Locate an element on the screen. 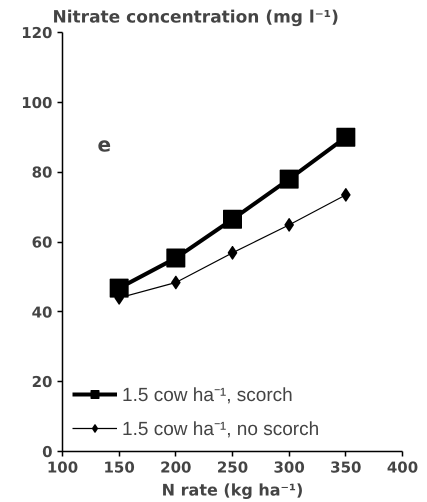 The image size is (427, 502). y-tick-label: 80 is located at coordinates (42, 173).